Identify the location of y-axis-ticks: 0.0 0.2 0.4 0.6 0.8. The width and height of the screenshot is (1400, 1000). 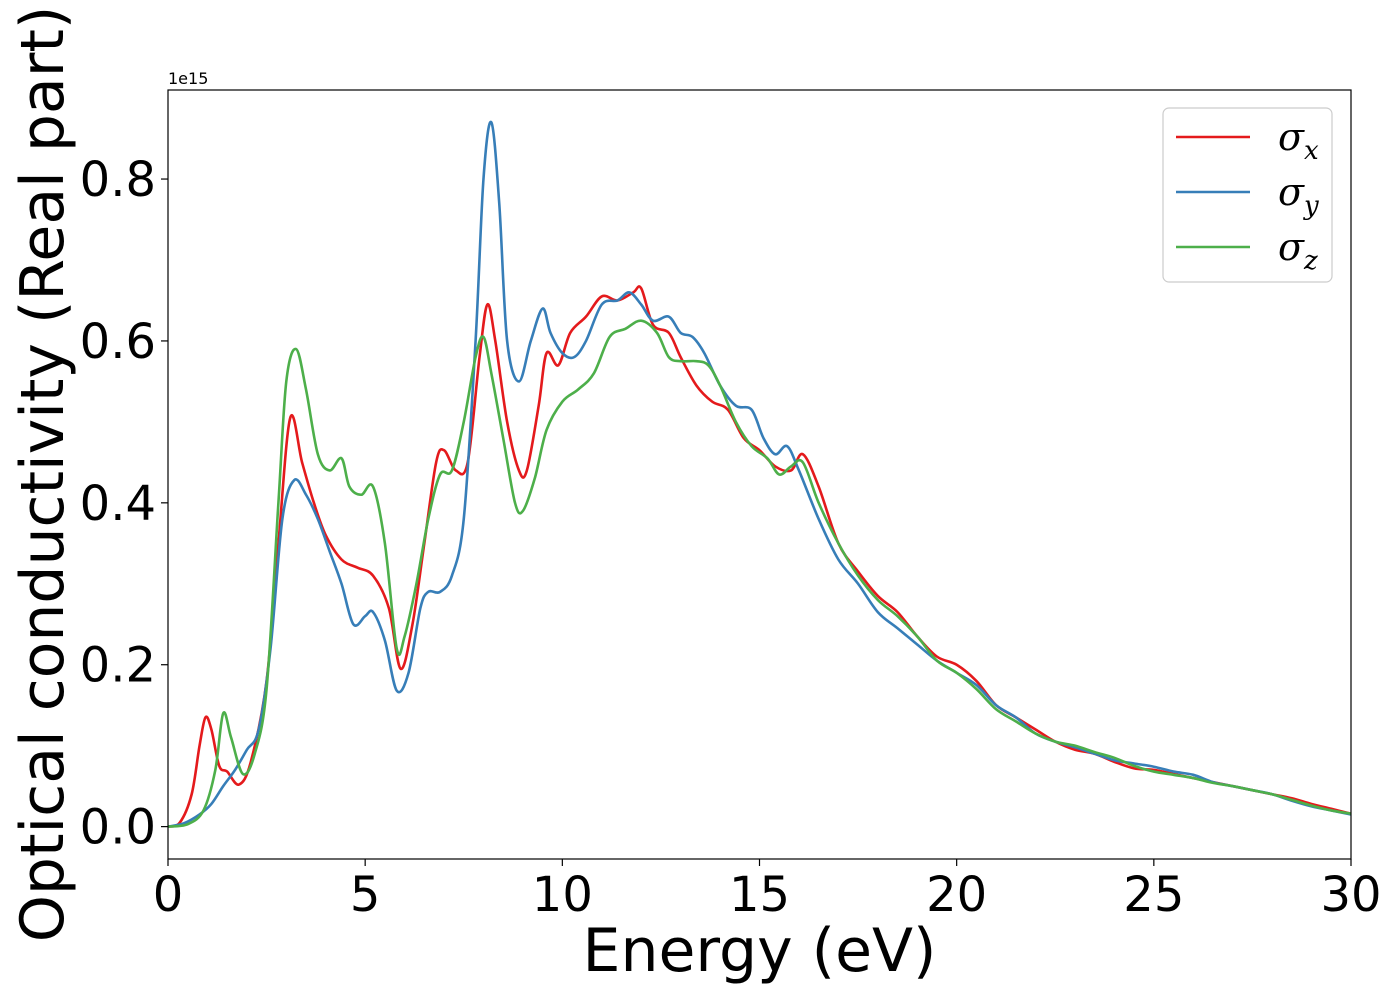
(124, 504).